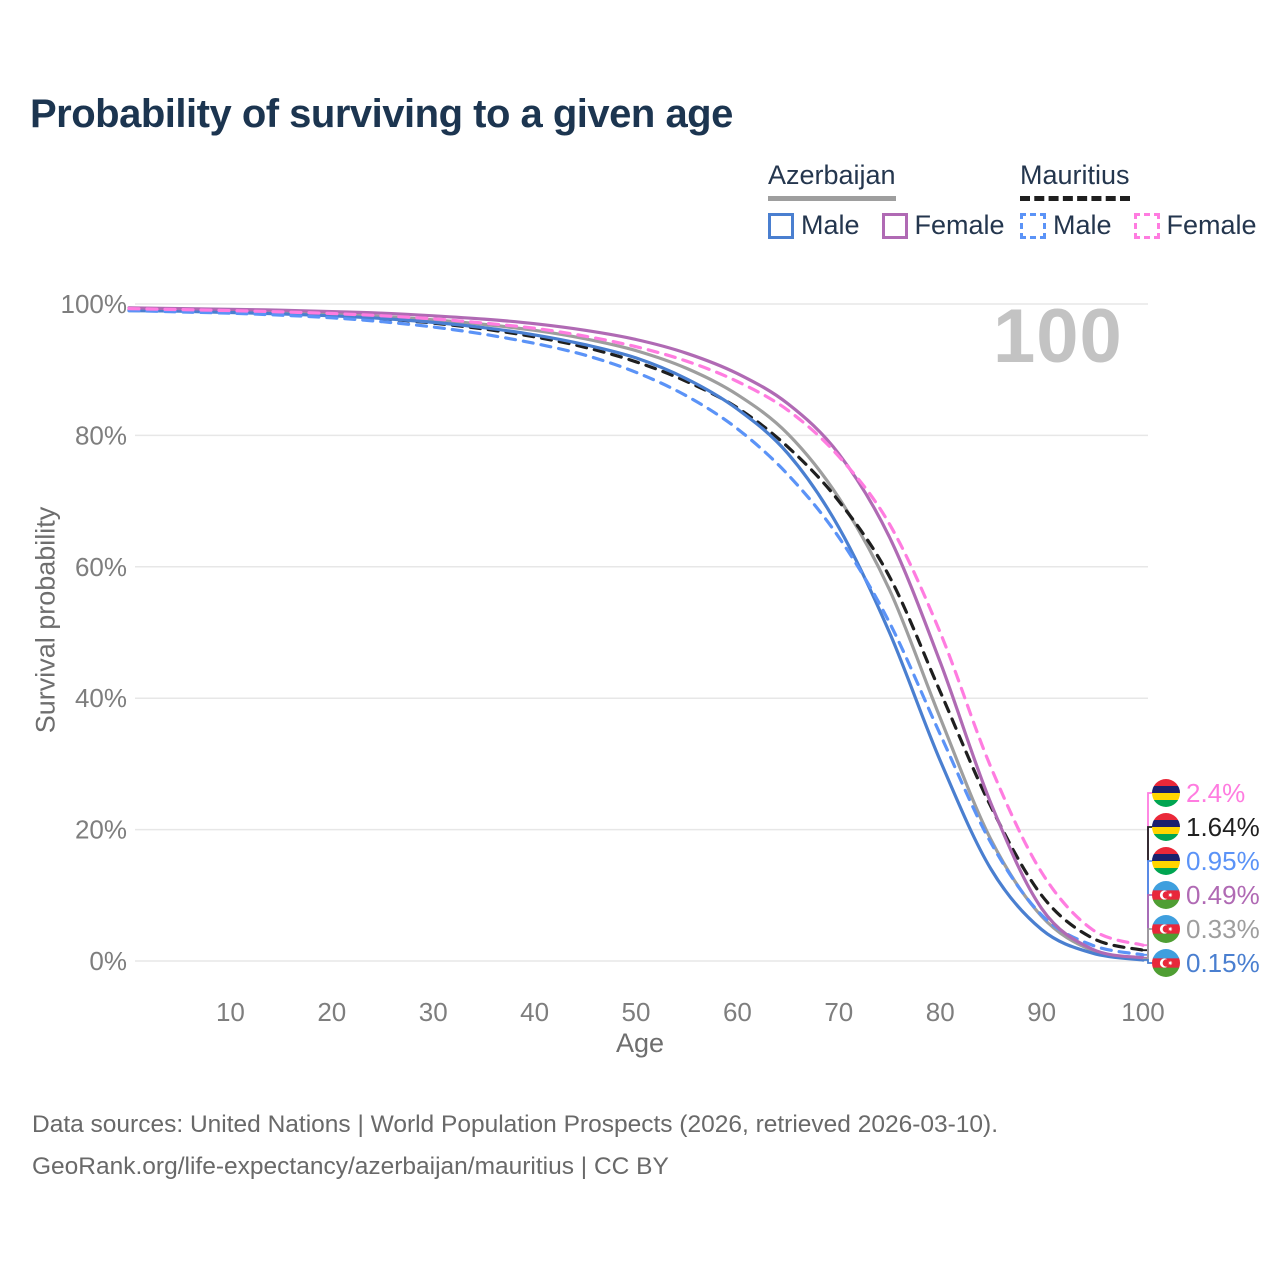  I want to click on y-tick-label: 80%, so click(101, 435).